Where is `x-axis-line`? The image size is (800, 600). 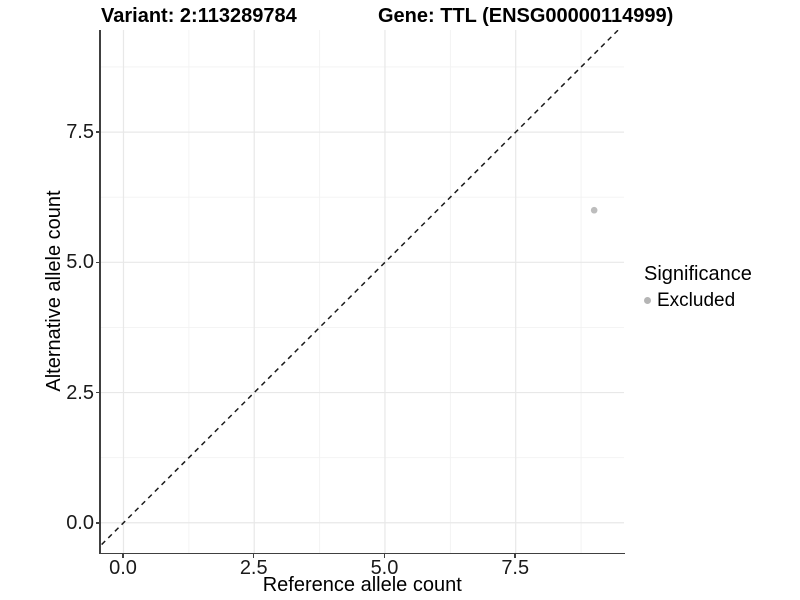 x-axis-line is located at coordinates (362, 553).